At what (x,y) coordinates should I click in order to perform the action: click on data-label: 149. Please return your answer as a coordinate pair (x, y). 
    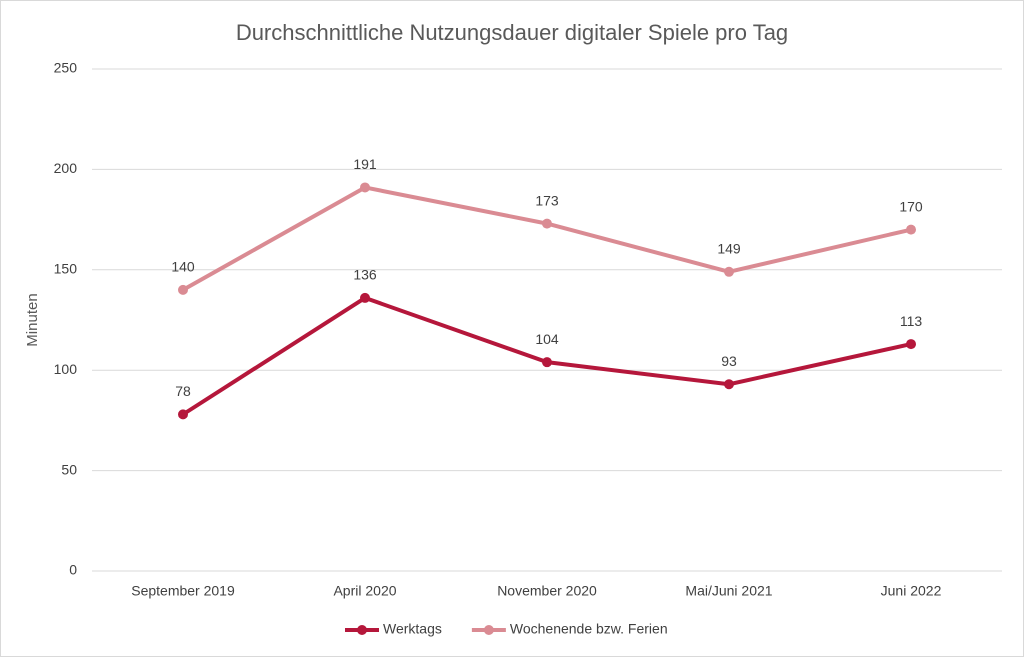
    Looking at the image, I should click on (729, 249).